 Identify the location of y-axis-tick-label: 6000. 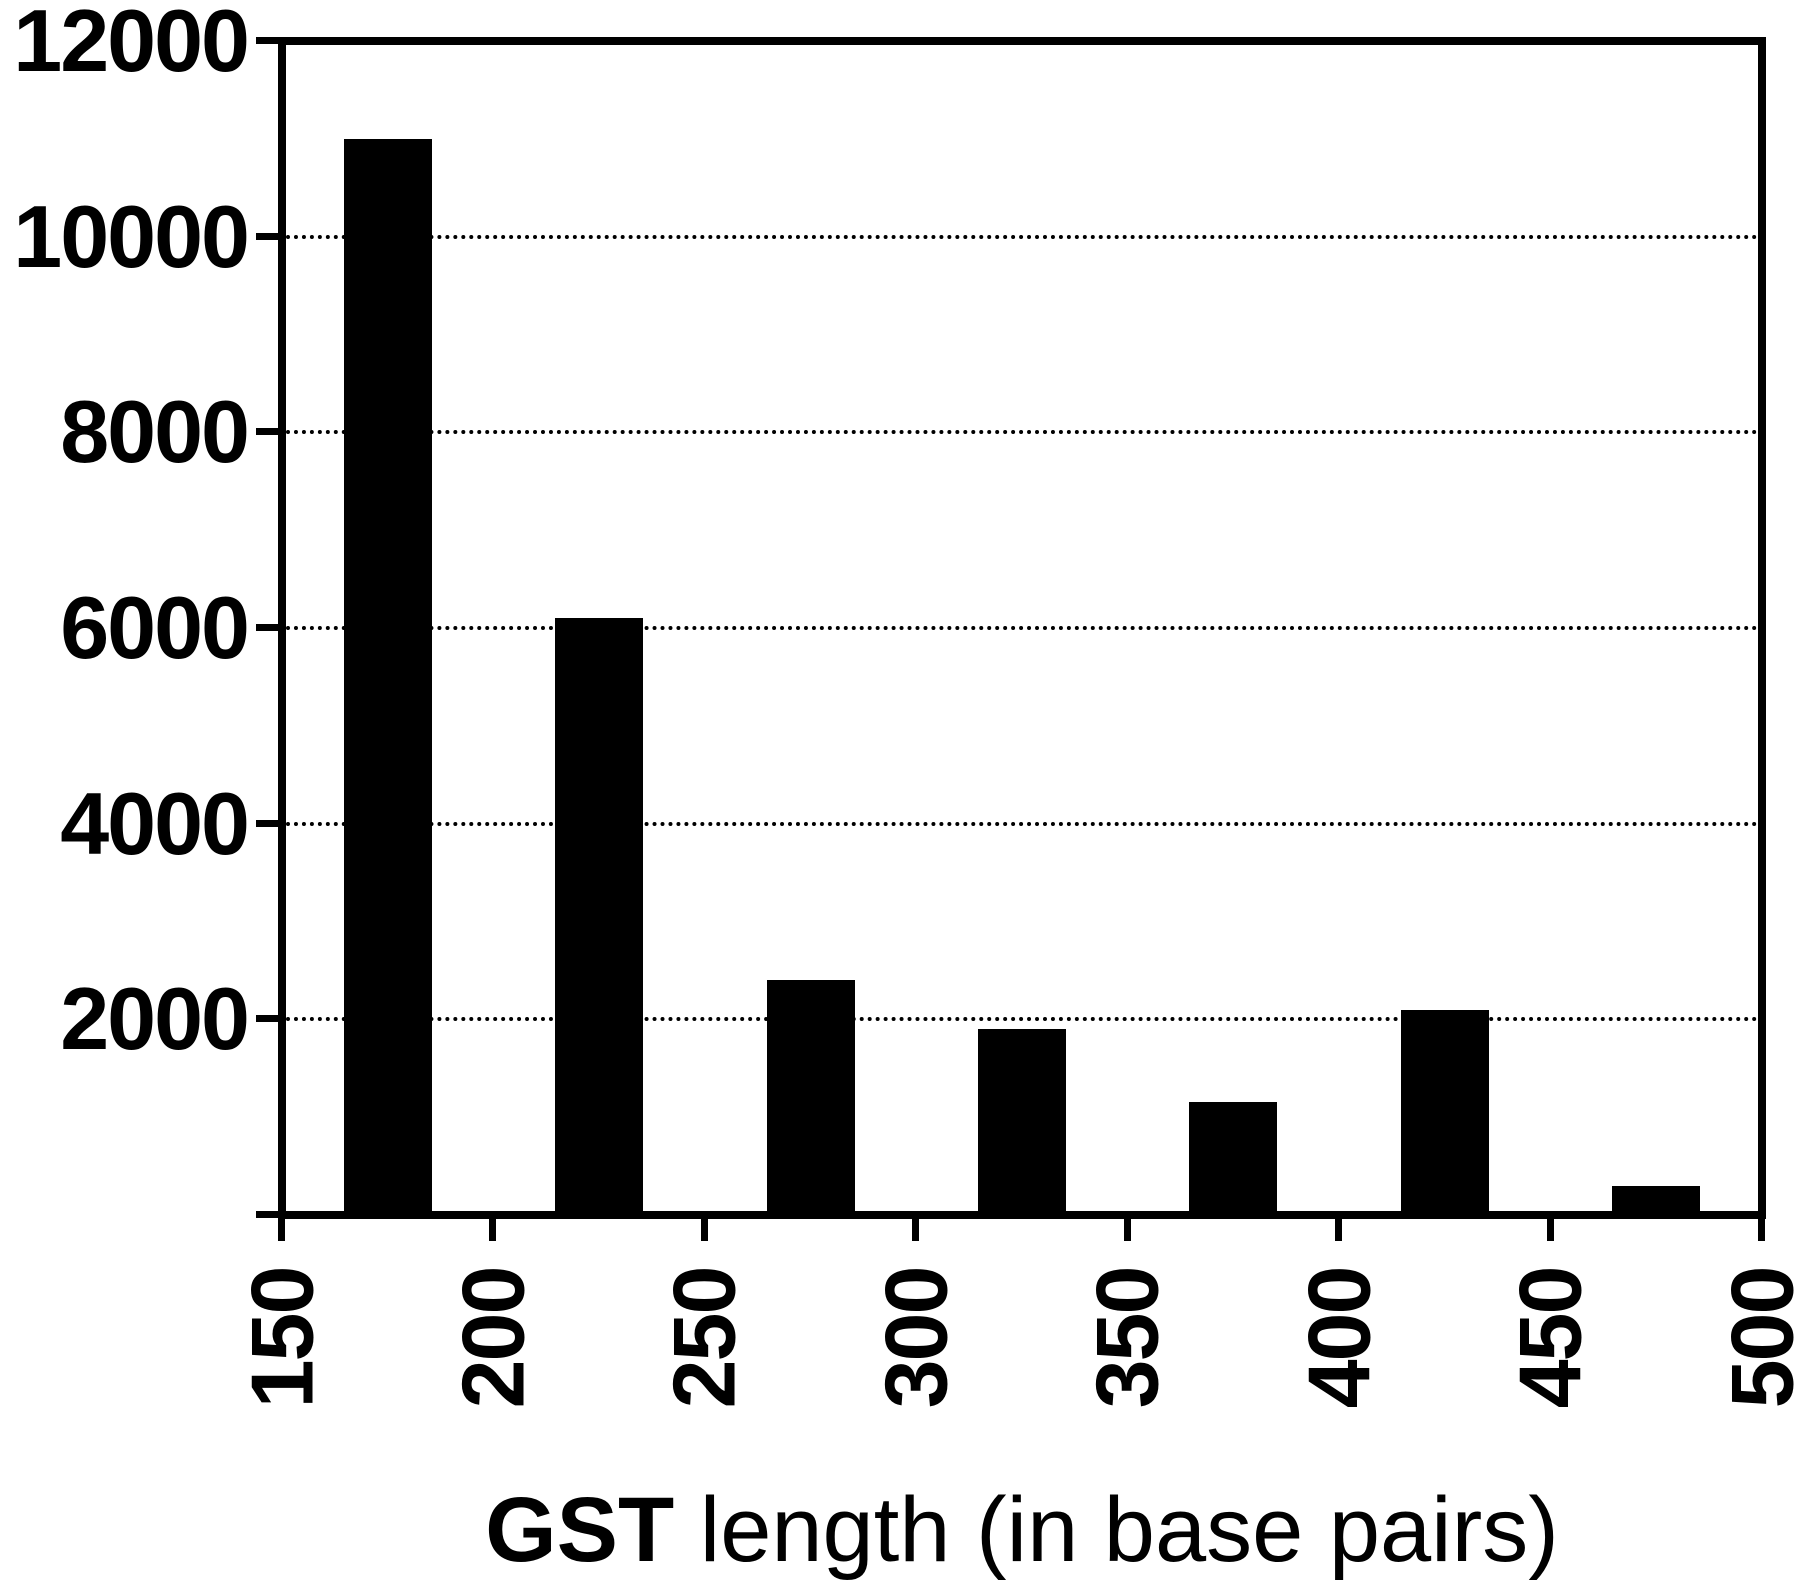
(155, 627).